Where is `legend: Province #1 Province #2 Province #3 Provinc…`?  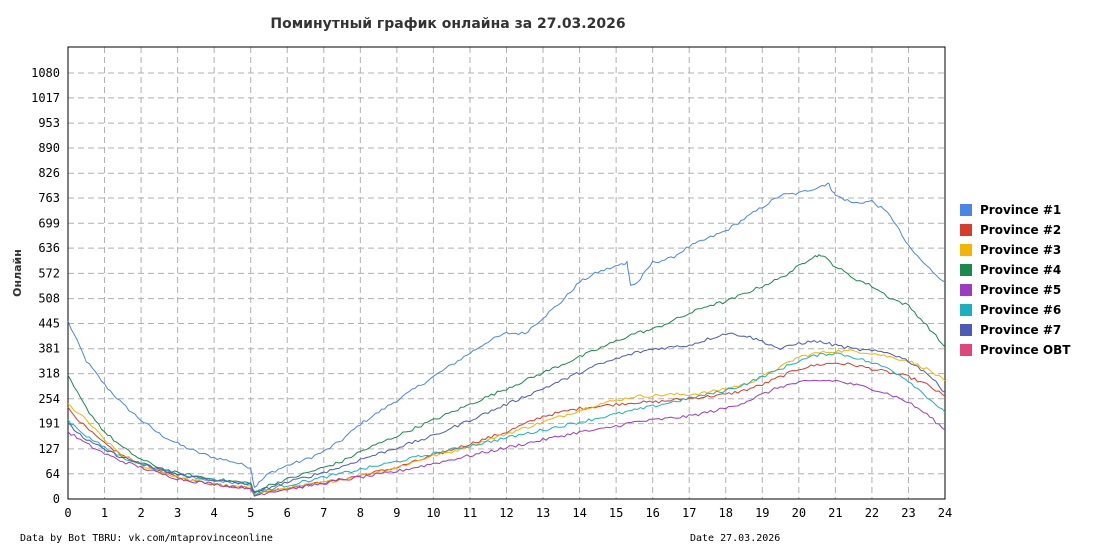
legend: Province #1 Province #2 Province #3 Provinc… is located at coordinates (1015, 280).